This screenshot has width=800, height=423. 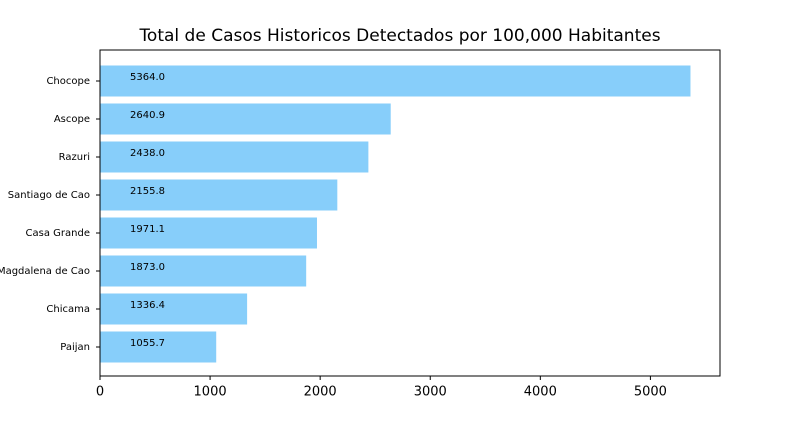 What do you see at coordinates (147, 343) in the screenshot?
I see `value-label: 1055.7` at bounding box center [147, 343].